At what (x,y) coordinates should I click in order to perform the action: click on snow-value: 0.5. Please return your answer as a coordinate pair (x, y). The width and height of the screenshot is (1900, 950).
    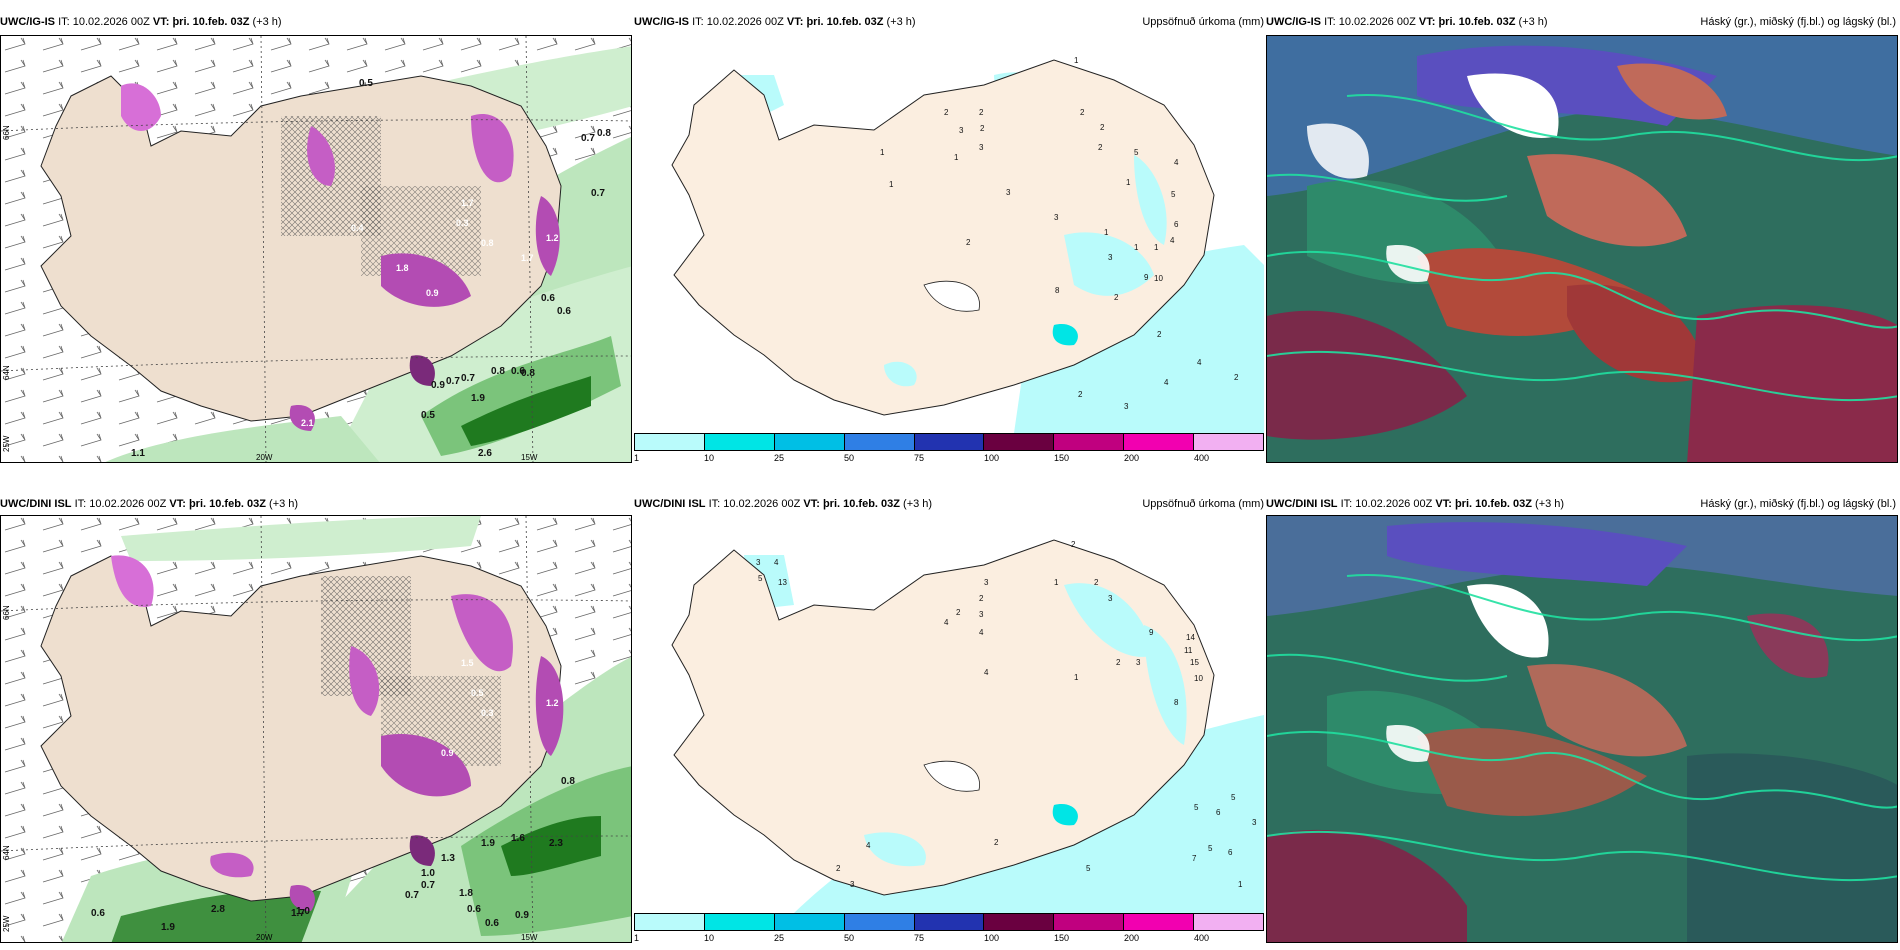
    Looking at the image, I should click on (477, 693).